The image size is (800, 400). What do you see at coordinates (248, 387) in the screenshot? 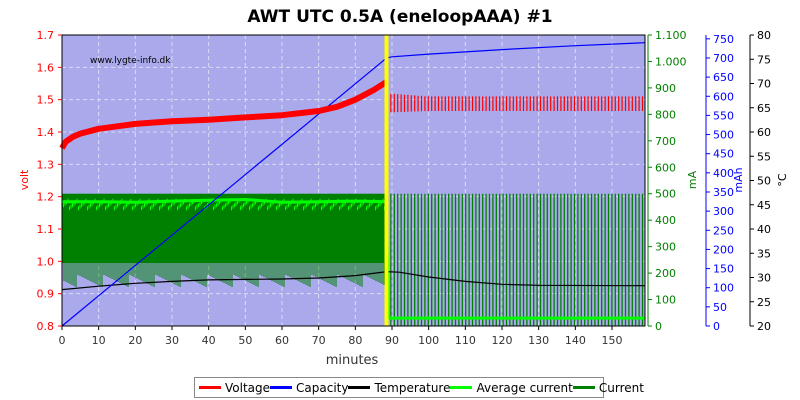
I see `legend-label: Voltage` at bounding box center [248, 387].